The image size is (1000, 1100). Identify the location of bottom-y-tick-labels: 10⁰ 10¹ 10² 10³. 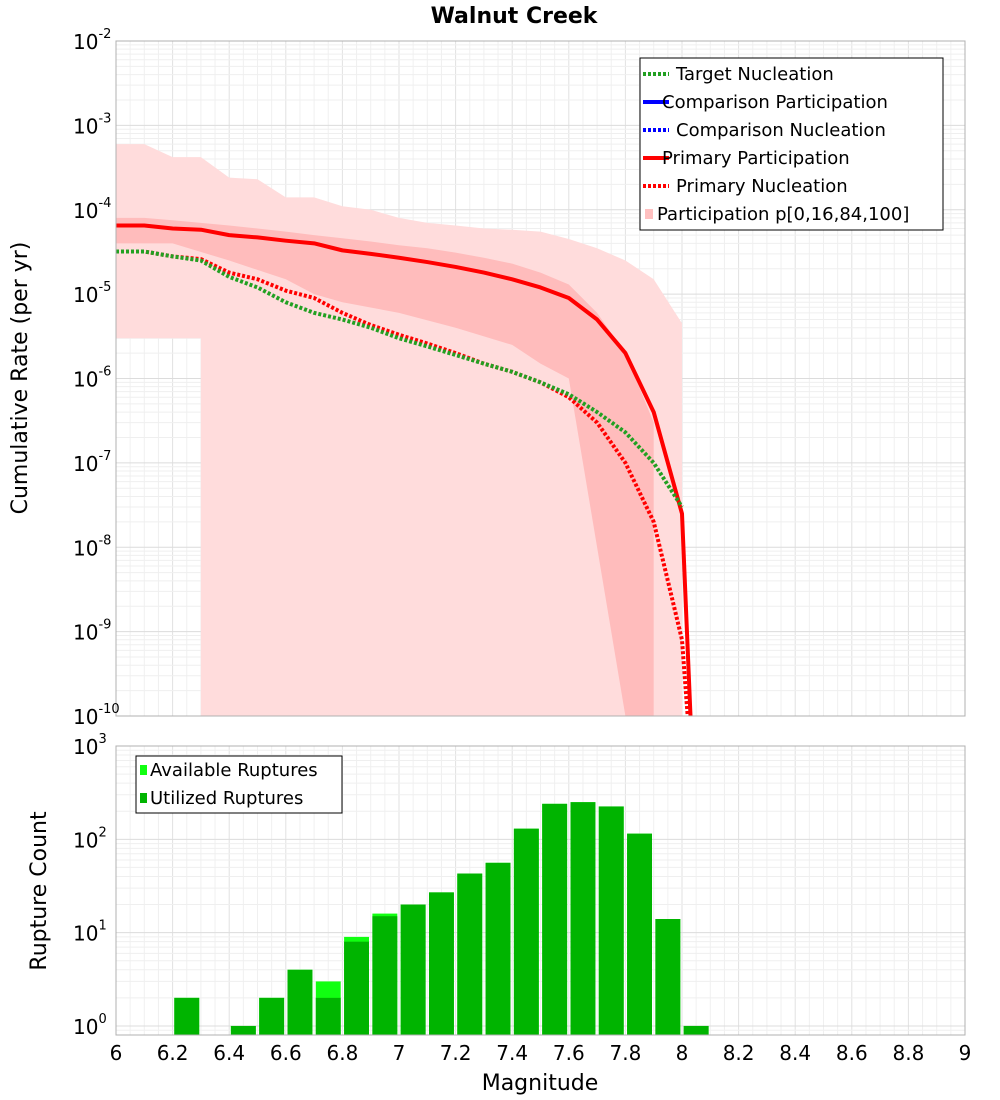
(90, 885).